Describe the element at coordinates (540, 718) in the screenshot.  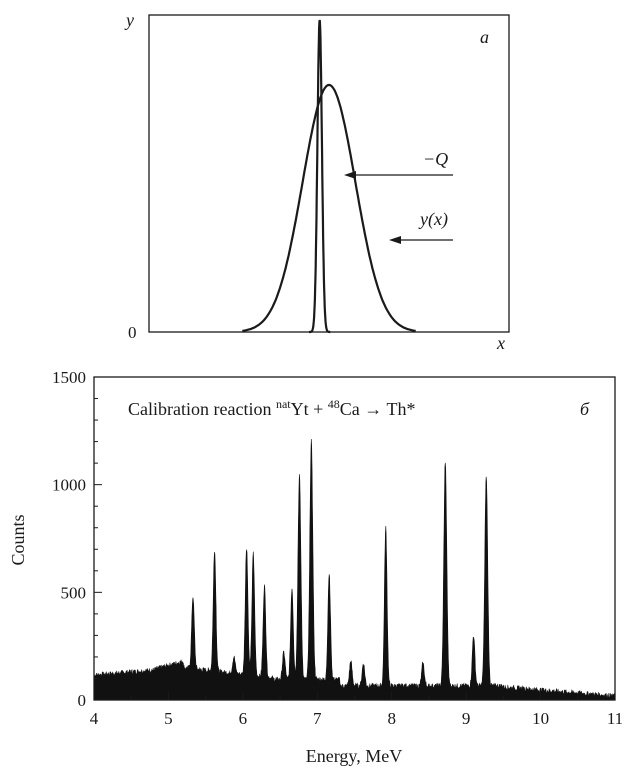
I see `x-tick-label-10: 10` at that location.